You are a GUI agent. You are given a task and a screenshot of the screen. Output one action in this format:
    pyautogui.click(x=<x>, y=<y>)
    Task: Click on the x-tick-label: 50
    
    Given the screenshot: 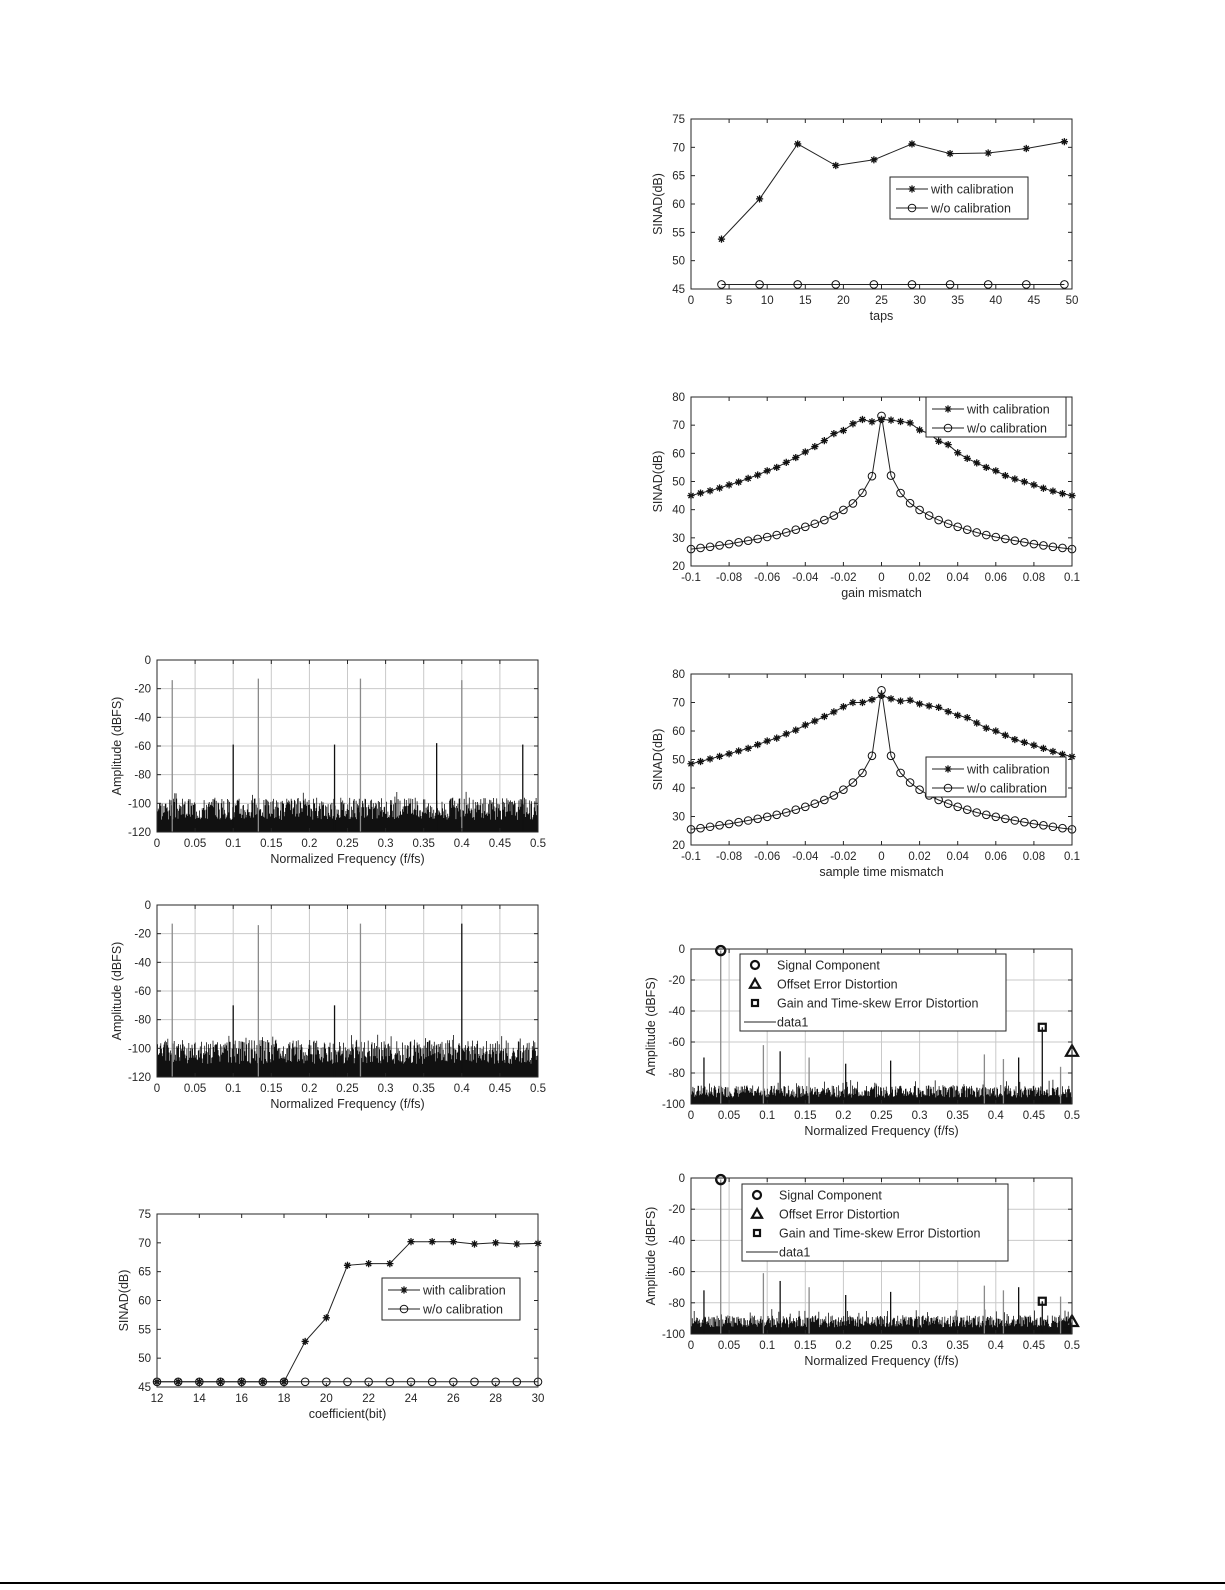 What is the action you would take?
    pyautogui.click(x=1072, y=301)
    